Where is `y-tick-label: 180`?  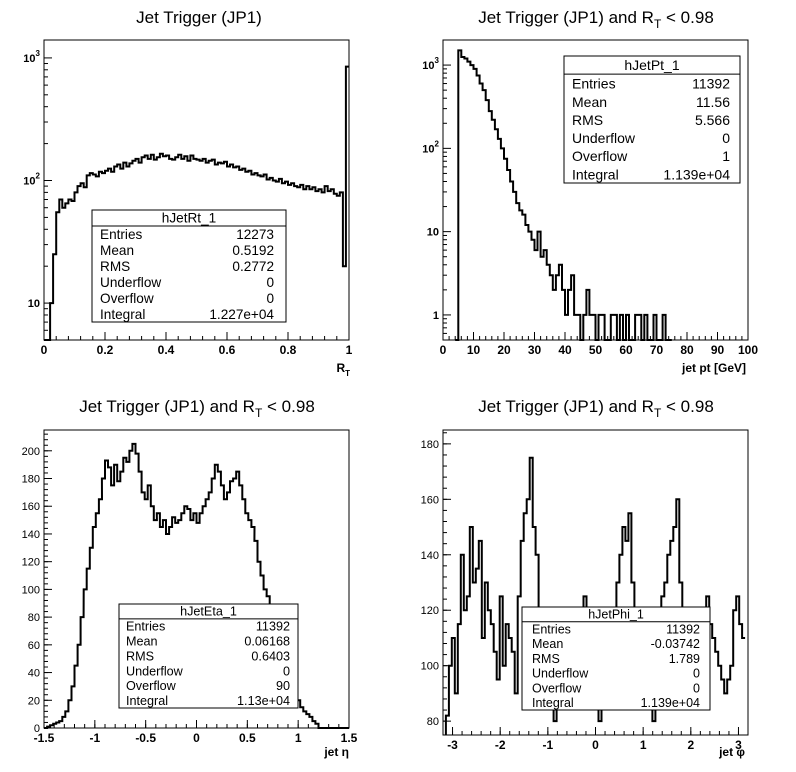
y-tick-label: 180 is located at coordinates (430, 445).